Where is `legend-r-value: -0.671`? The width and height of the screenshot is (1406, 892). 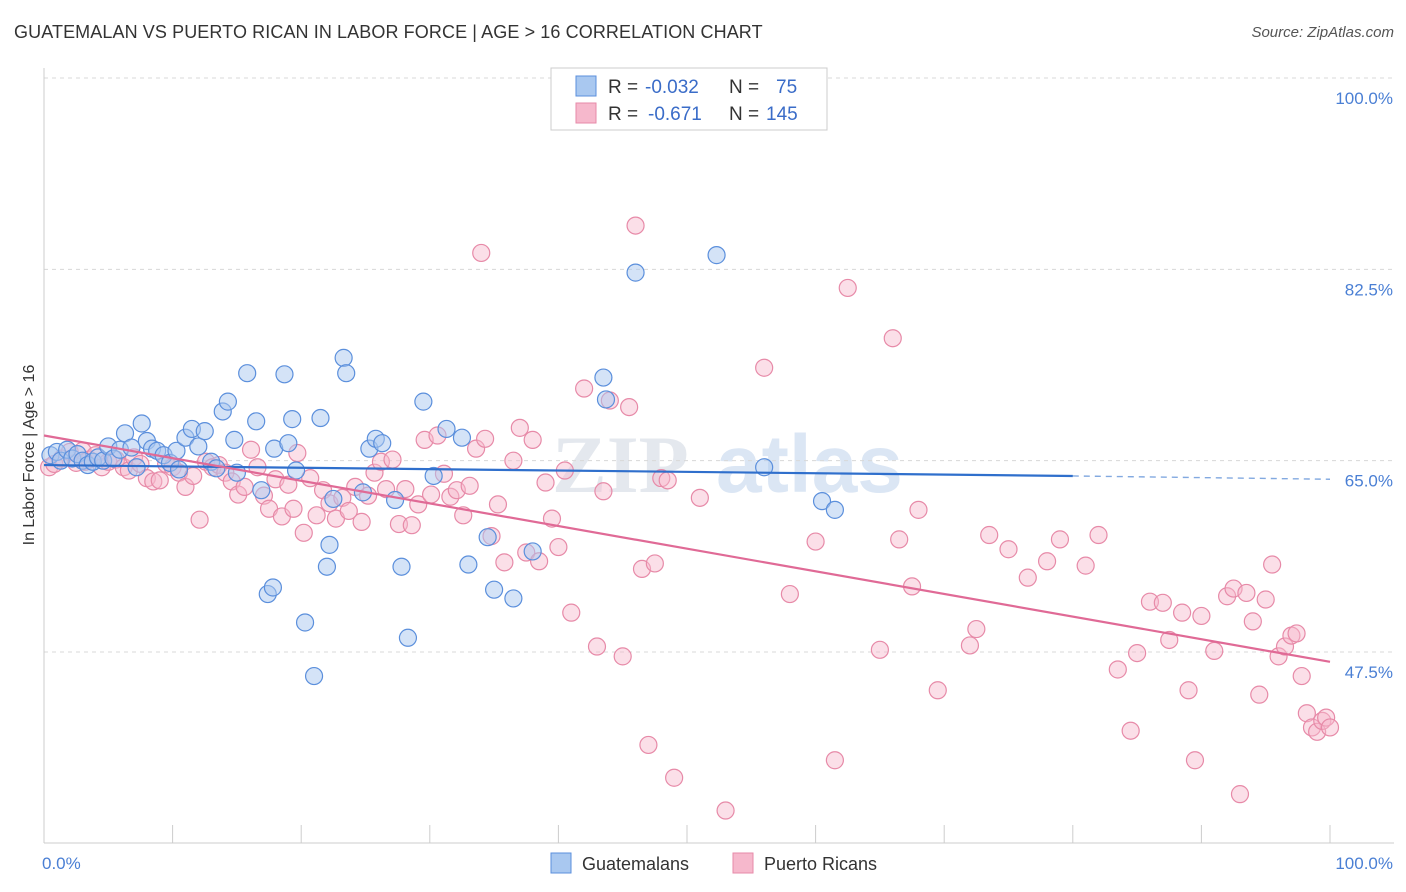
legend-r-value: -0.671 is located at coordinates (675, 114).